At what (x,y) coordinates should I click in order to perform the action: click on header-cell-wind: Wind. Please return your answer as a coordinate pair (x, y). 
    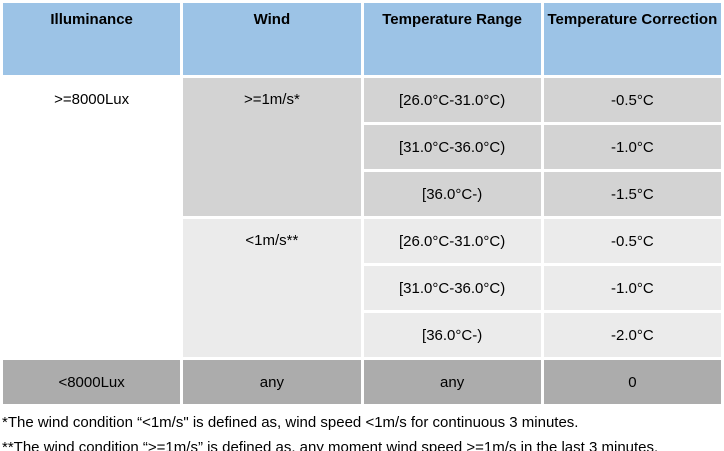
    Looking at the image, I should click on (272, 39).